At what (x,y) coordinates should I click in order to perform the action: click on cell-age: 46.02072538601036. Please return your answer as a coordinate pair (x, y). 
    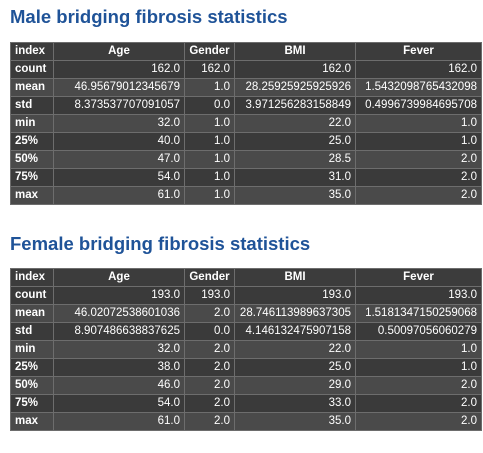
    Looking at the image, I should click on (119, 313).